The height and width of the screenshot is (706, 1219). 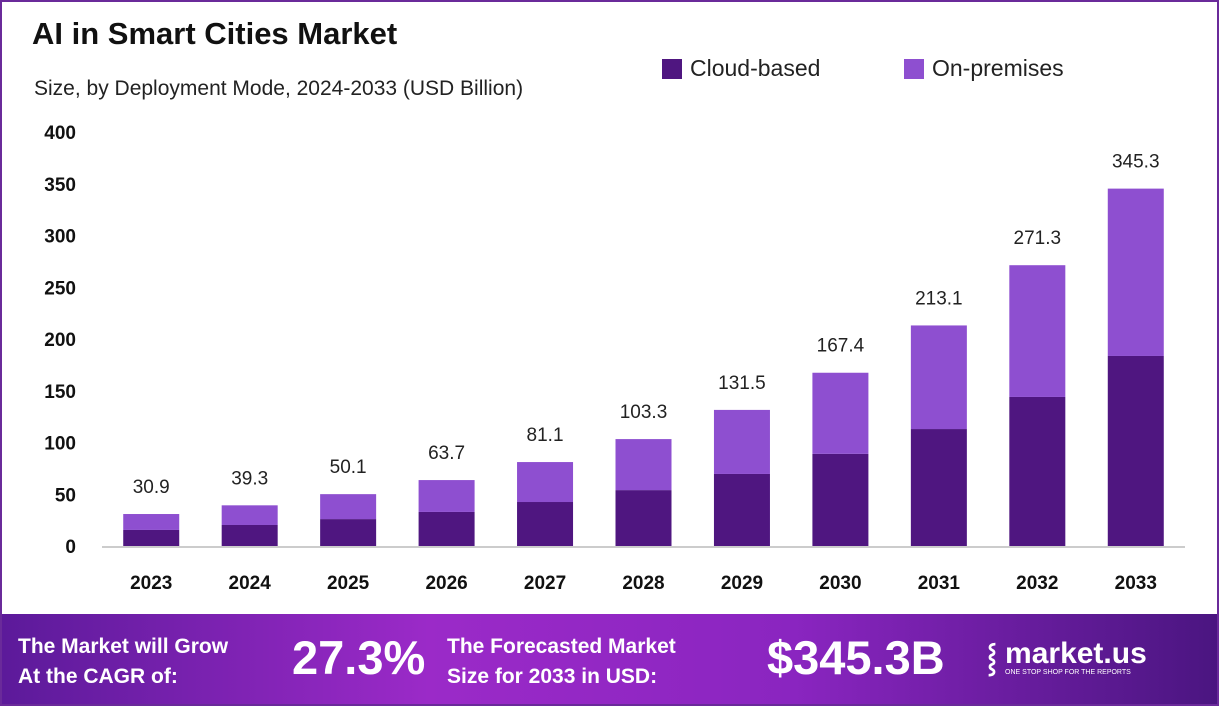 I want to click on legend-label-cloud: Cloud-based, so click(x=755, y=68).